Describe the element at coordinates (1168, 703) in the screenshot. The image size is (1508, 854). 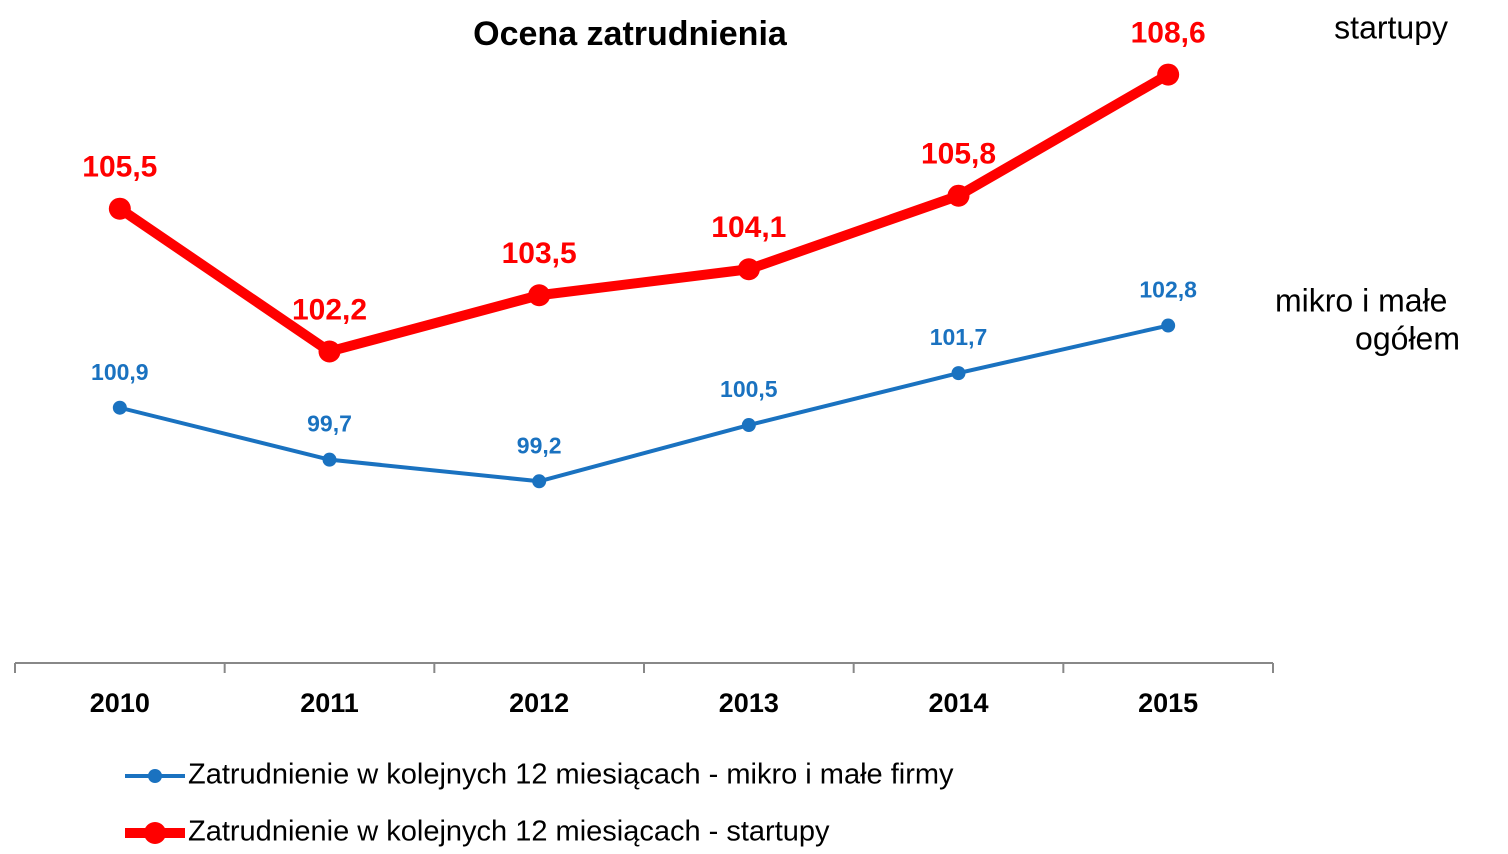
I see `x-tick-label: 2015` at that location.